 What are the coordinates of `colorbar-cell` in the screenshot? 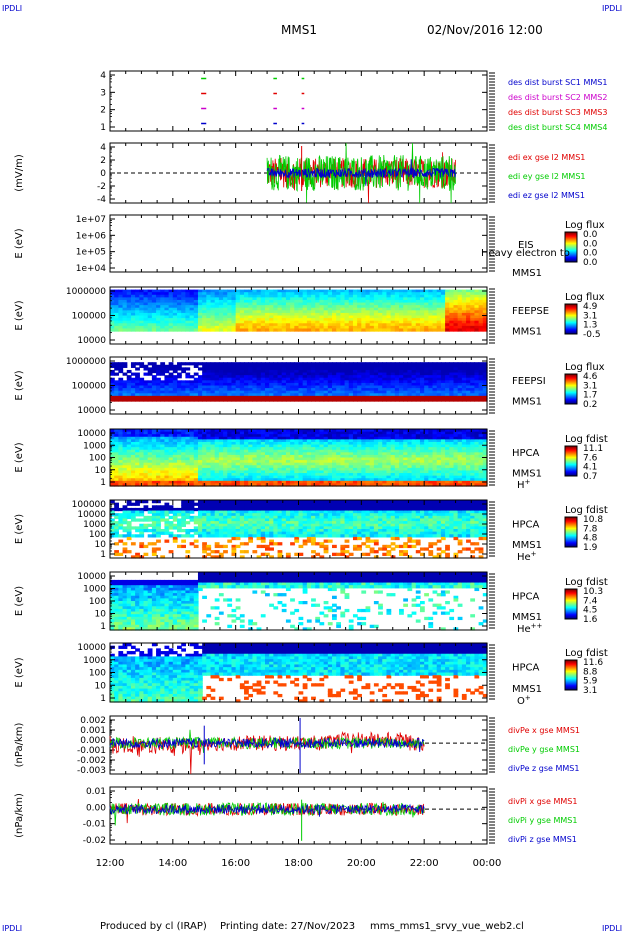 It's located at (571, 260).